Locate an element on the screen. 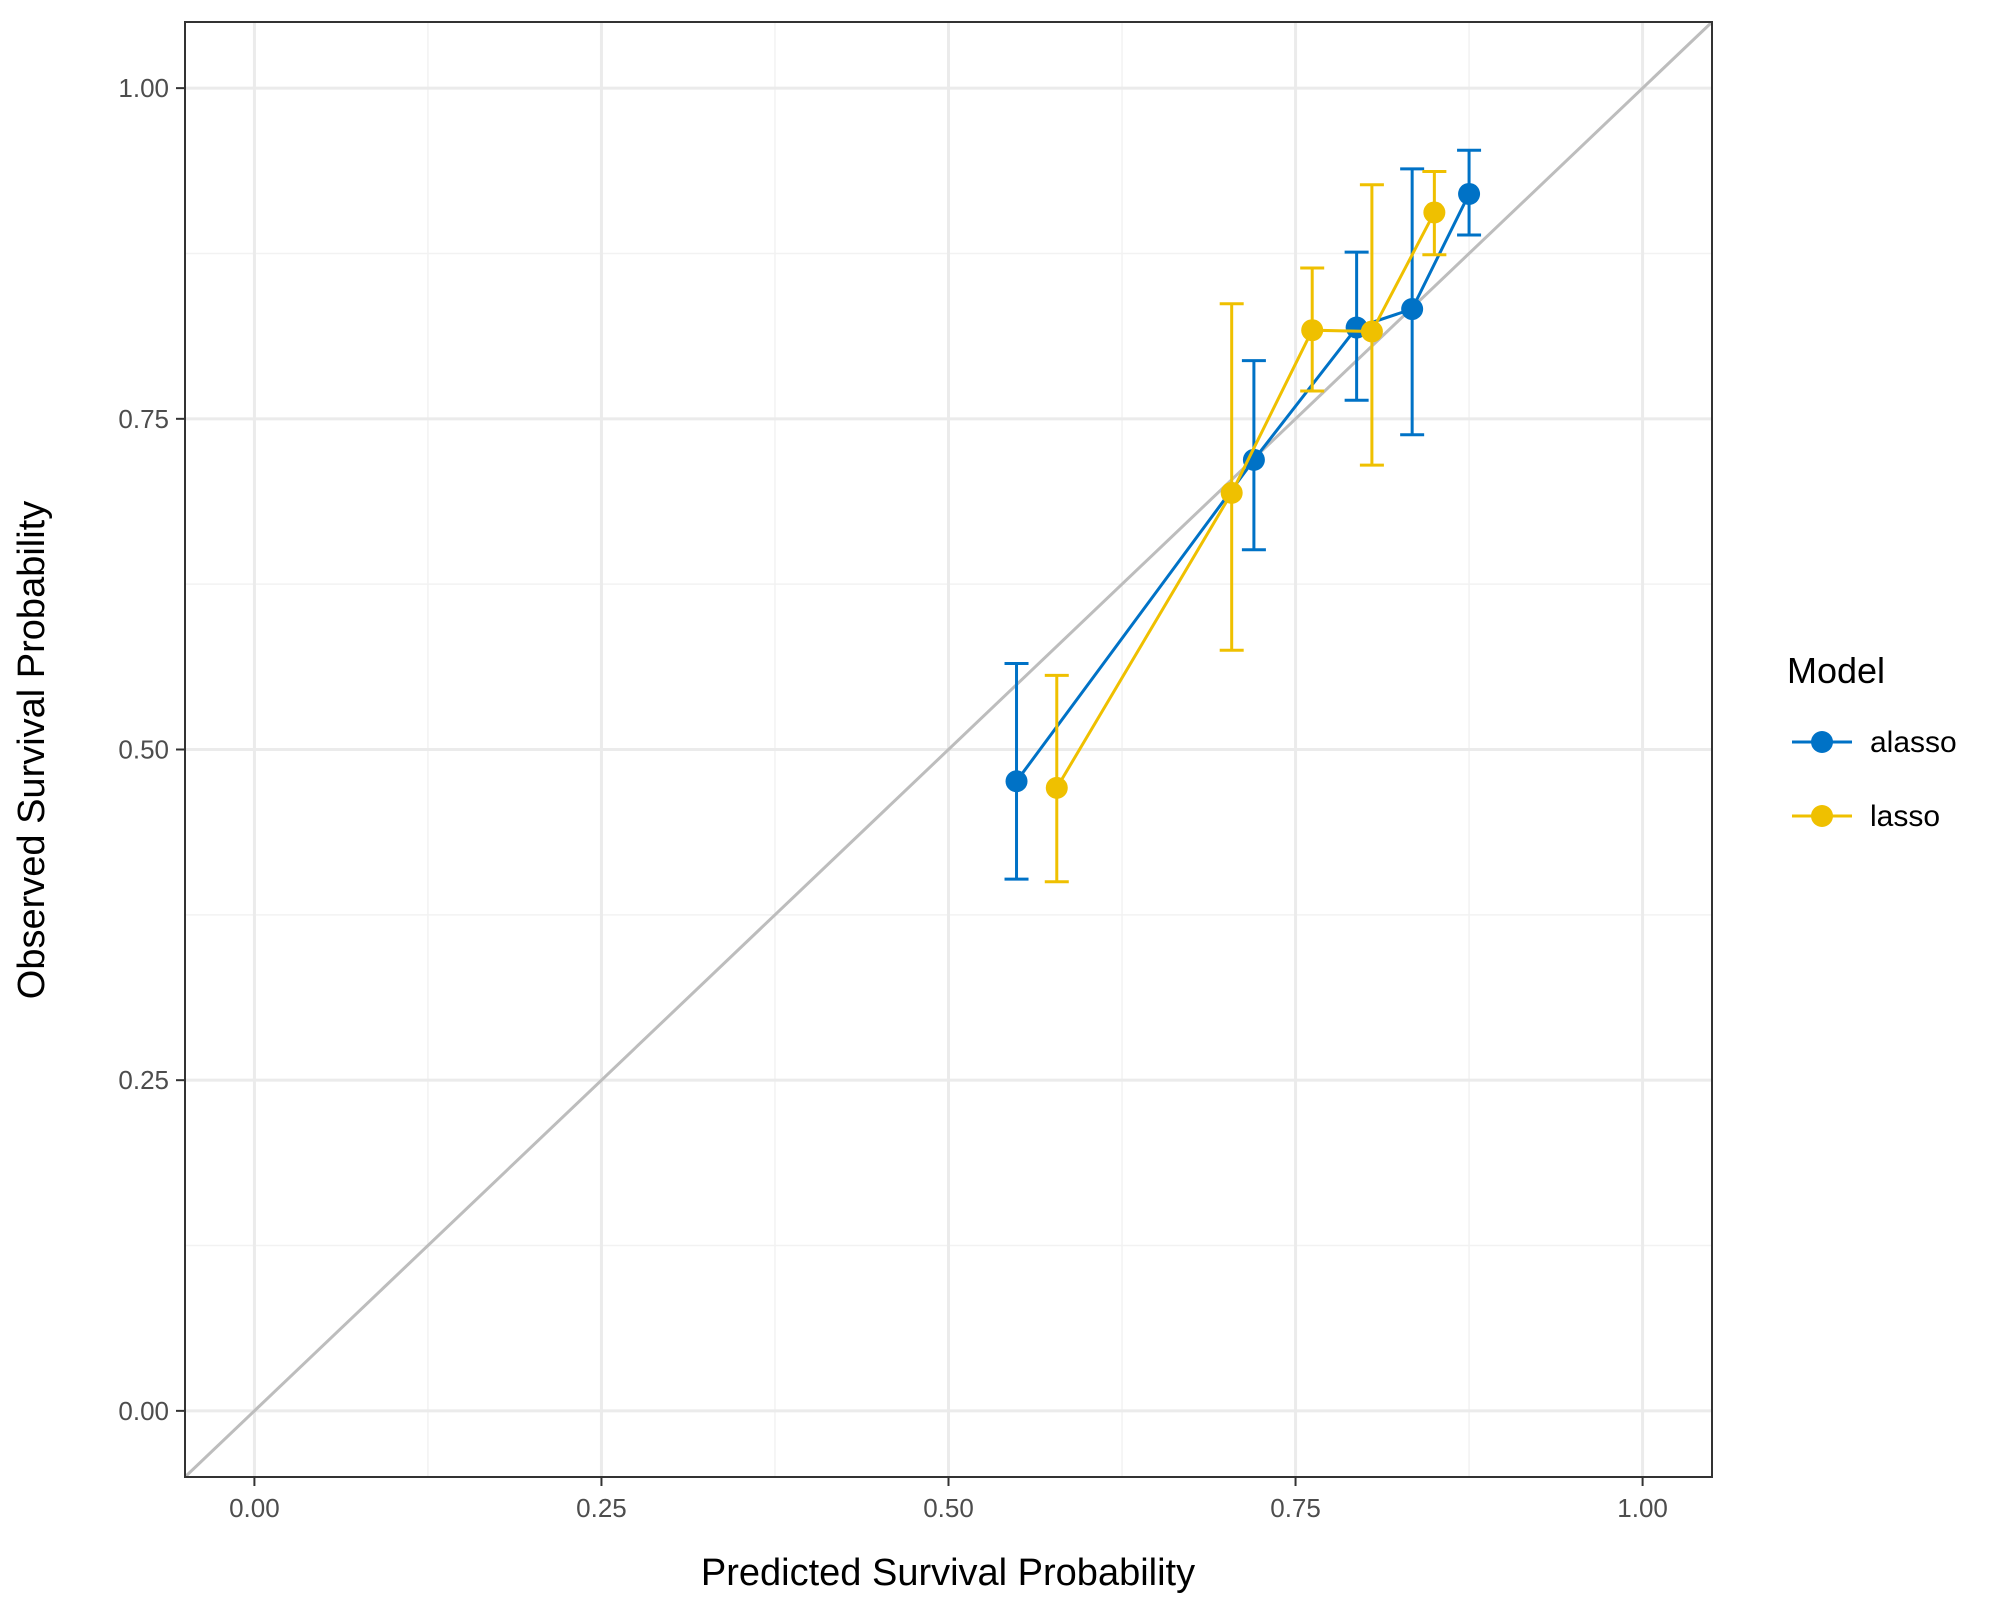 The height and width of the screenshot is (1600, 2000). x-tick-label: 0.50 is located at coordinates (948, 1508).